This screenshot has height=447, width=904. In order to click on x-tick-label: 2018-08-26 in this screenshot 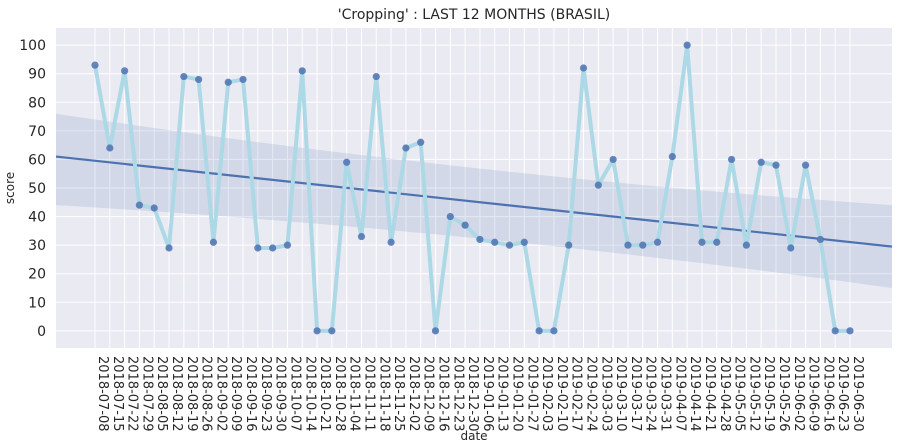, I will do `click(206, 394)`.